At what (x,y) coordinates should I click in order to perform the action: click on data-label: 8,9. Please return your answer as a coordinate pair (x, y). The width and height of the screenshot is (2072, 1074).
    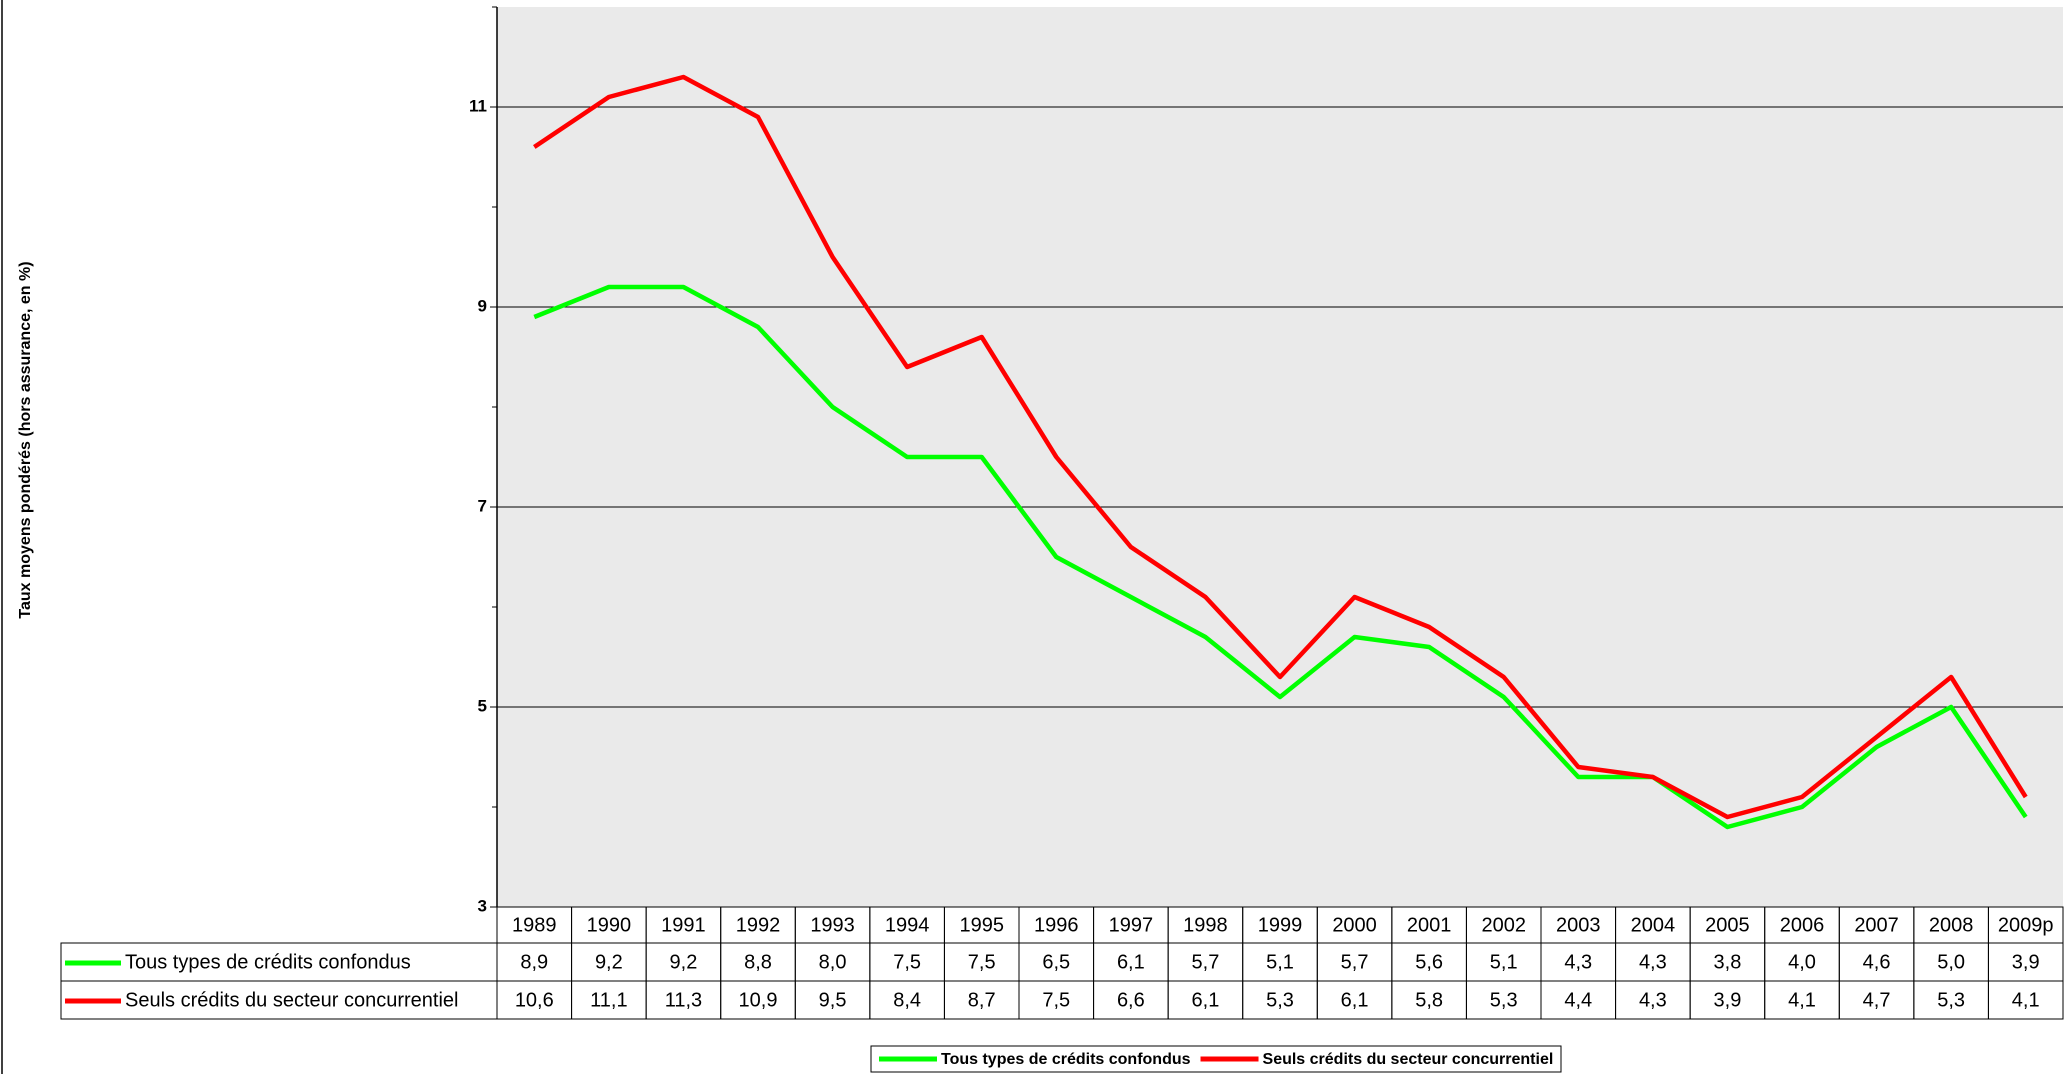
    Looking at the image, I should click on (534, 962).